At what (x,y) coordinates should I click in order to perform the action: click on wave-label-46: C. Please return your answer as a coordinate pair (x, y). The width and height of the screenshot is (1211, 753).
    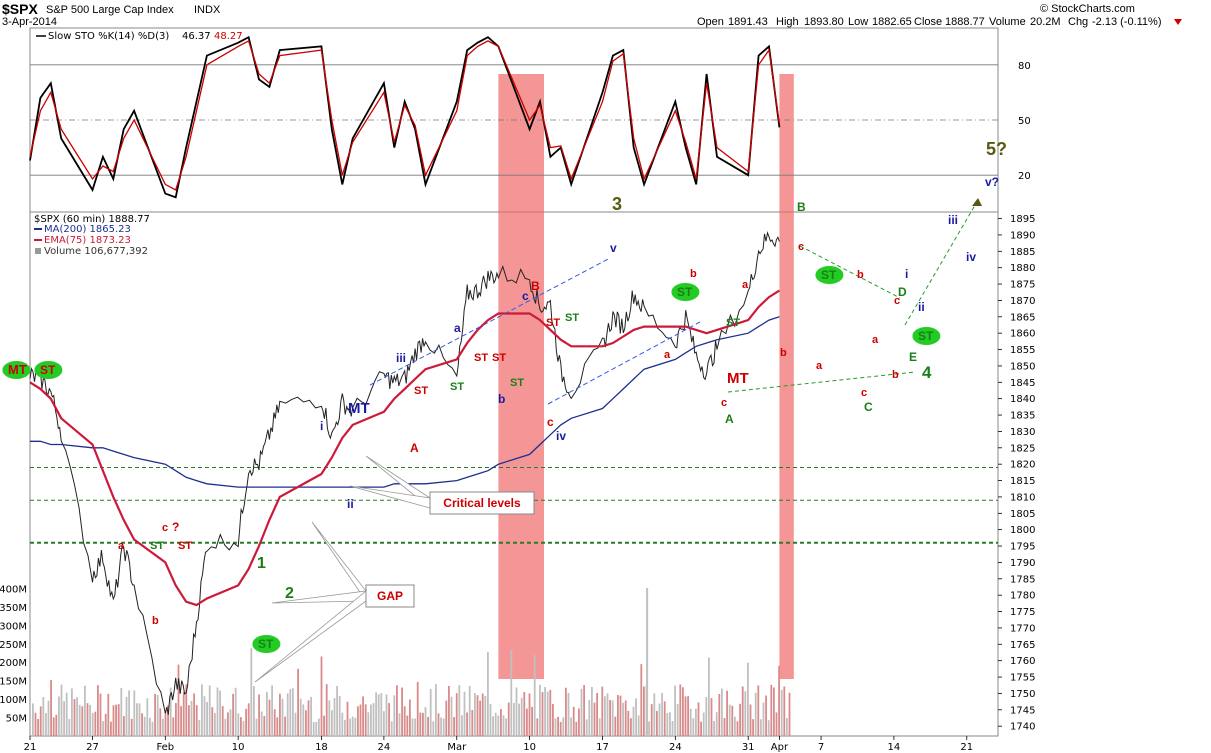
    Looking at the image, I should click on (868, 407).